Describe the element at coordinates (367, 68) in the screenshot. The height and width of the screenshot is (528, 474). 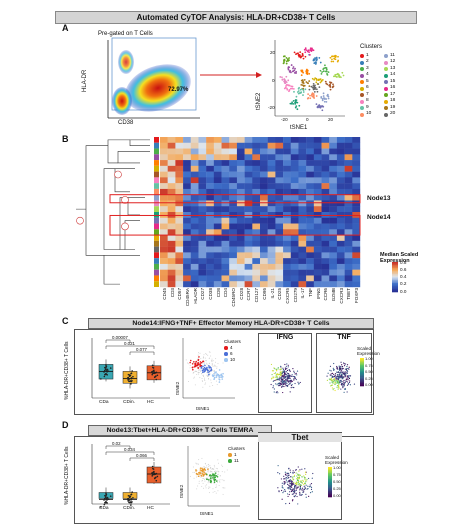
I see `cluster-legend-label: 3` at that location.